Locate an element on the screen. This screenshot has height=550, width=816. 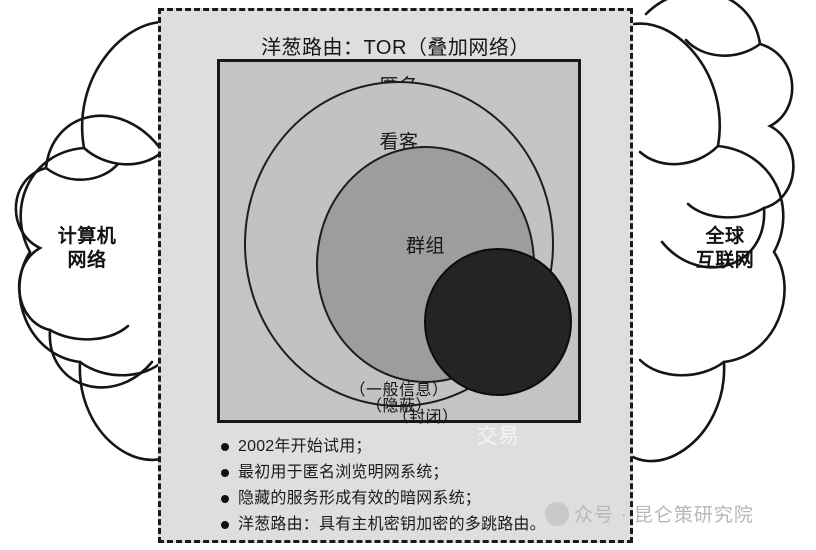
ring-label-transaction: 交易 is located at coordinates (498, 436).